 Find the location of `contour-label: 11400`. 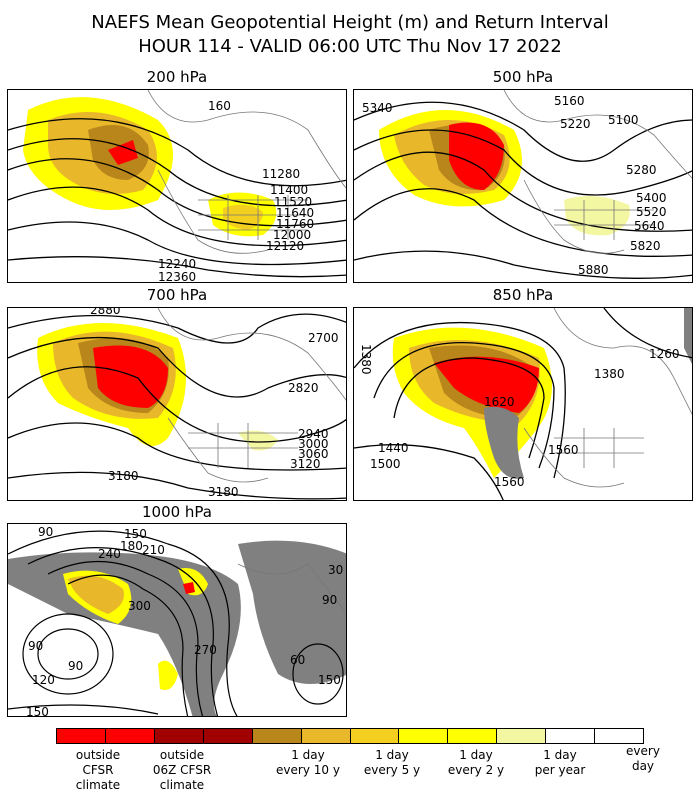

contour-label: 11400 is located at coordinates (289, 190).